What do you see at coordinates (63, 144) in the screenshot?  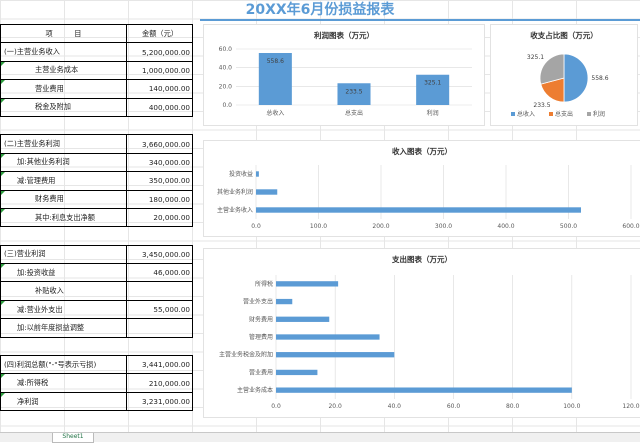 I see `row-label: (二)主营业务利润` at bounding box center [63, 144].